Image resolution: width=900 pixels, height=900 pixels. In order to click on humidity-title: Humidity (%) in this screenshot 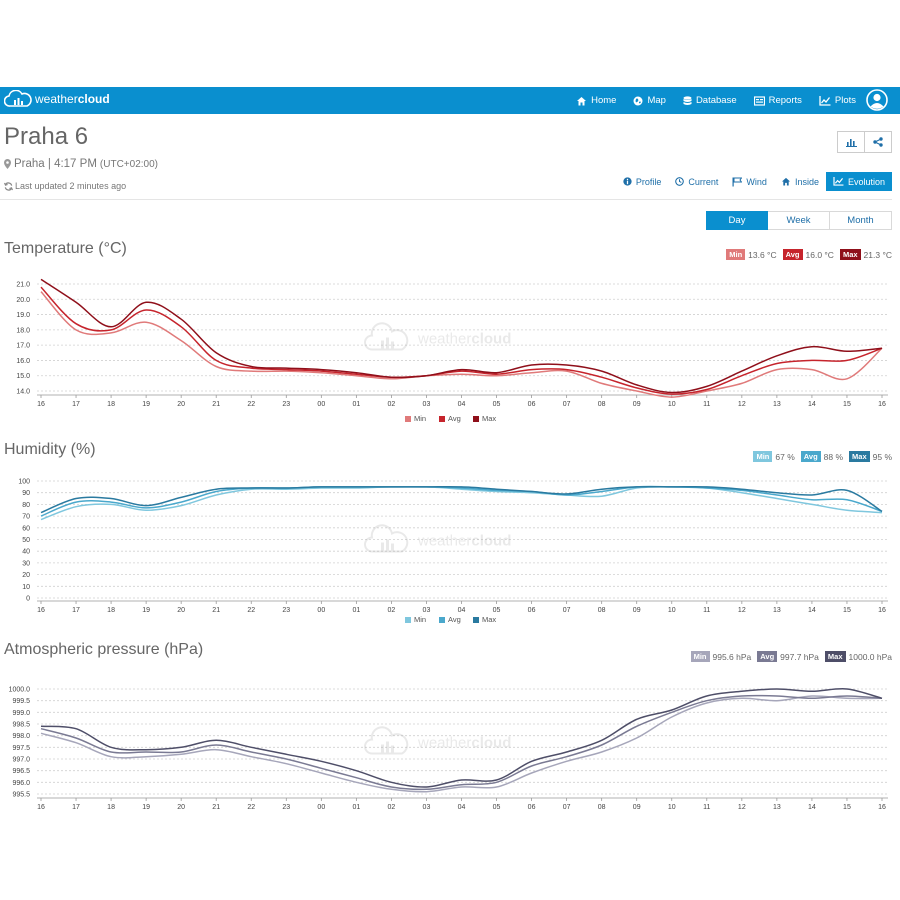, I will do `click(50, 449)`.